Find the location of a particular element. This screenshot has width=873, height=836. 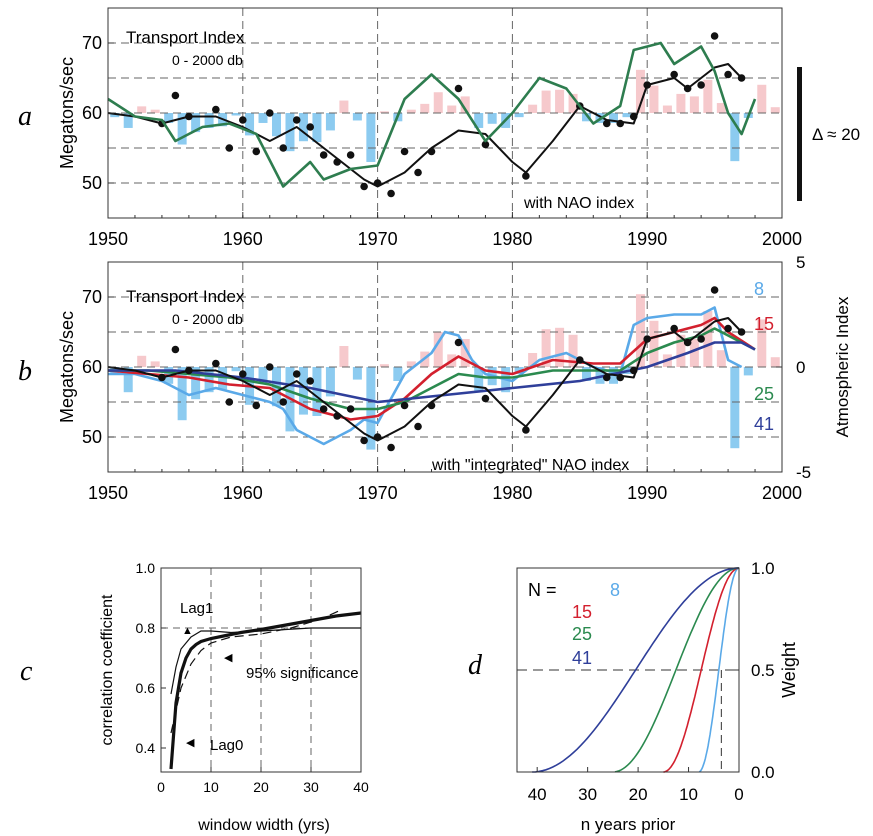

y-tick-label: 0.6 is located at coordinates (146, 688).